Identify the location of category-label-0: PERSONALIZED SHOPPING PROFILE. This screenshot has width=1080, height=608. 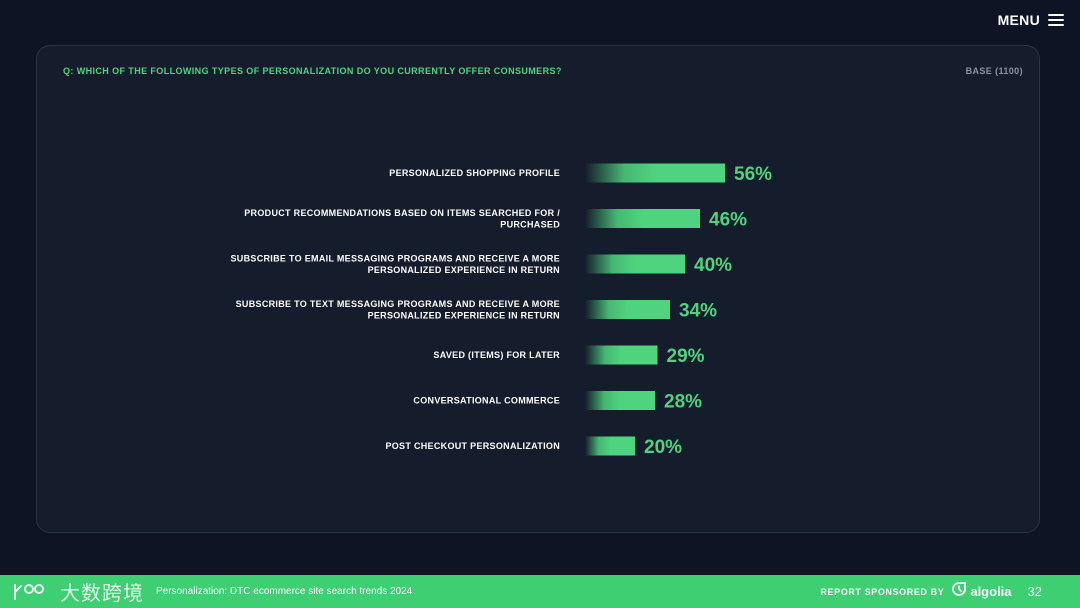
(474, 173).